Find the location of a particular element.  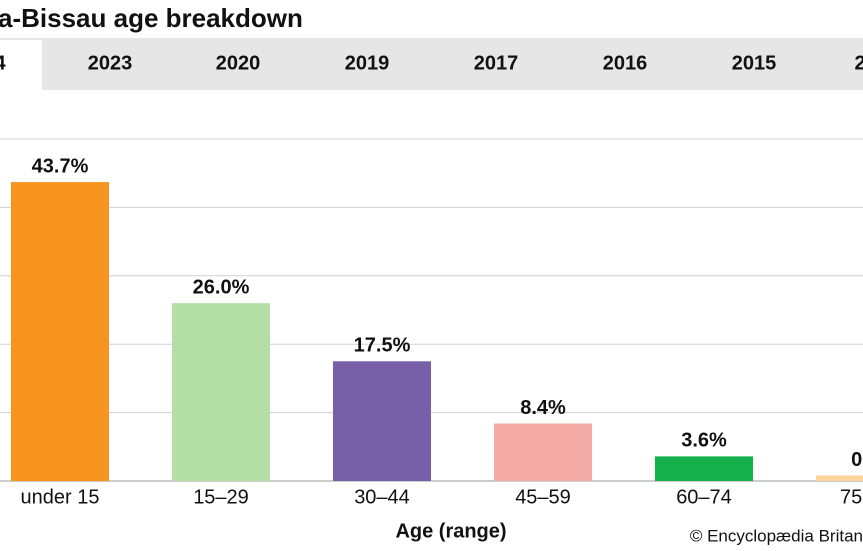

tab: 2 is located at coordinates (858, 63).